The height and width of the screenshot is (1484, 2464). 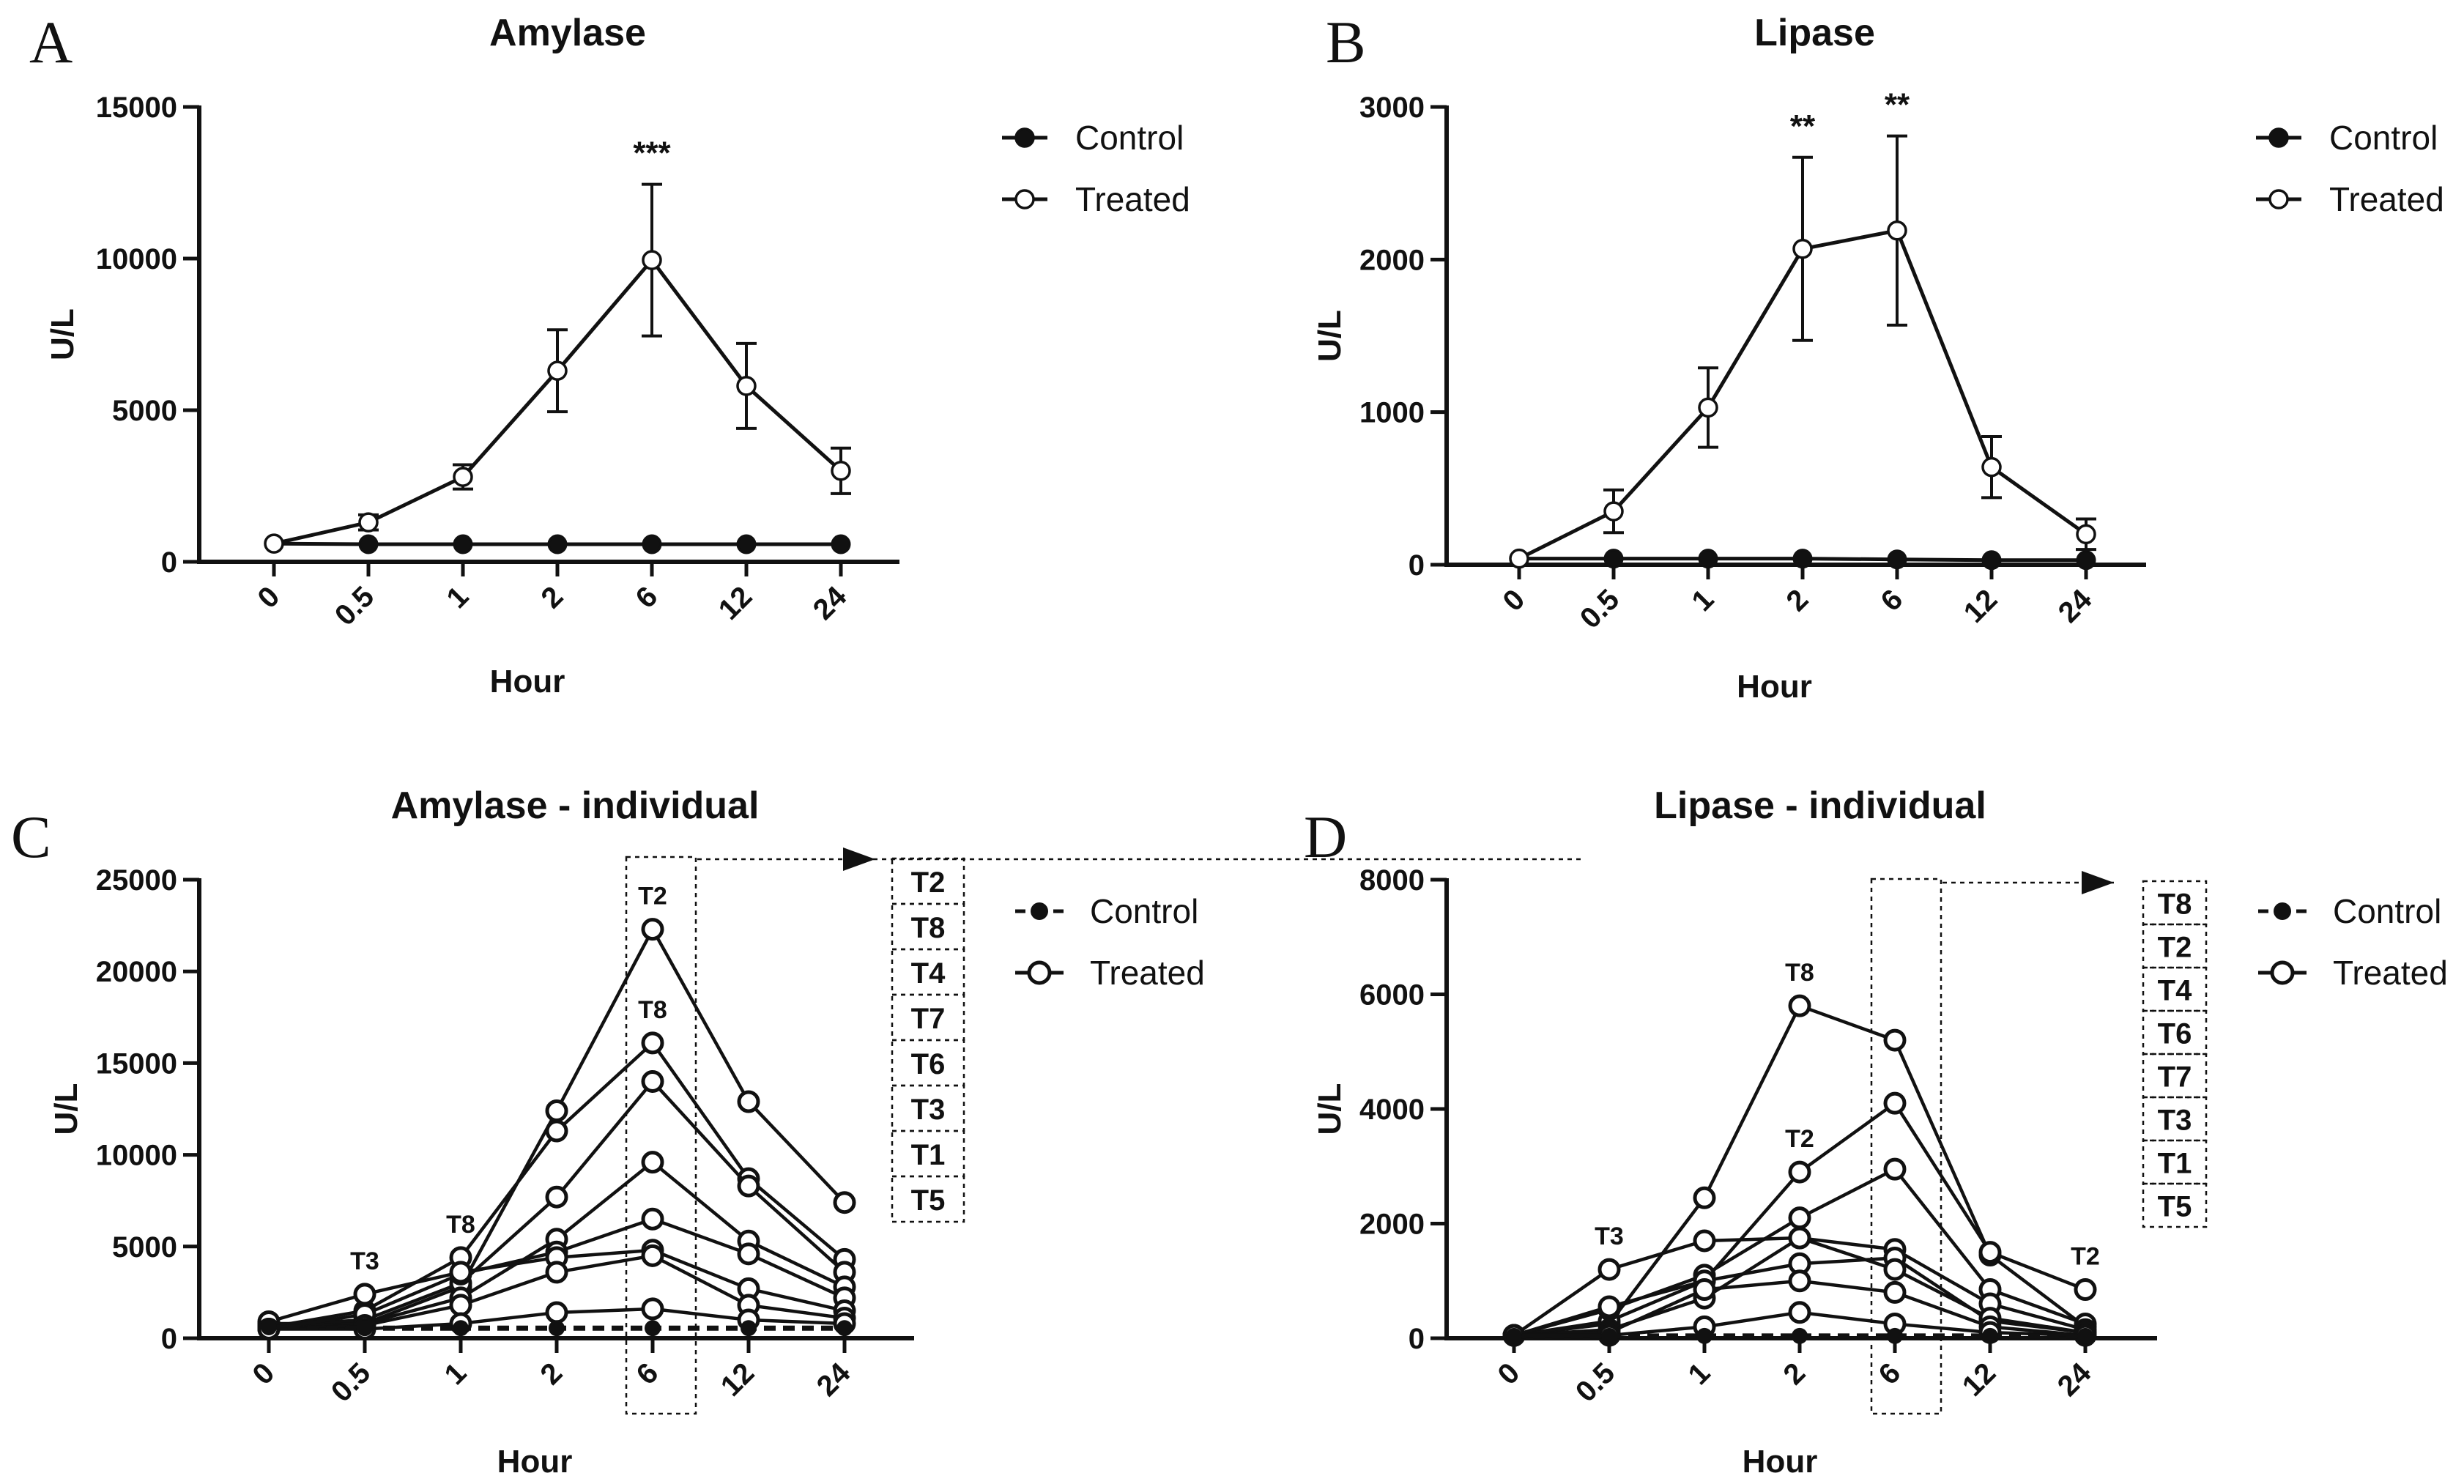 What do you see at coordinates (928, 1199) in the screenshot?
I see `ranking-item: T5` at bounding box center [928, 1199].